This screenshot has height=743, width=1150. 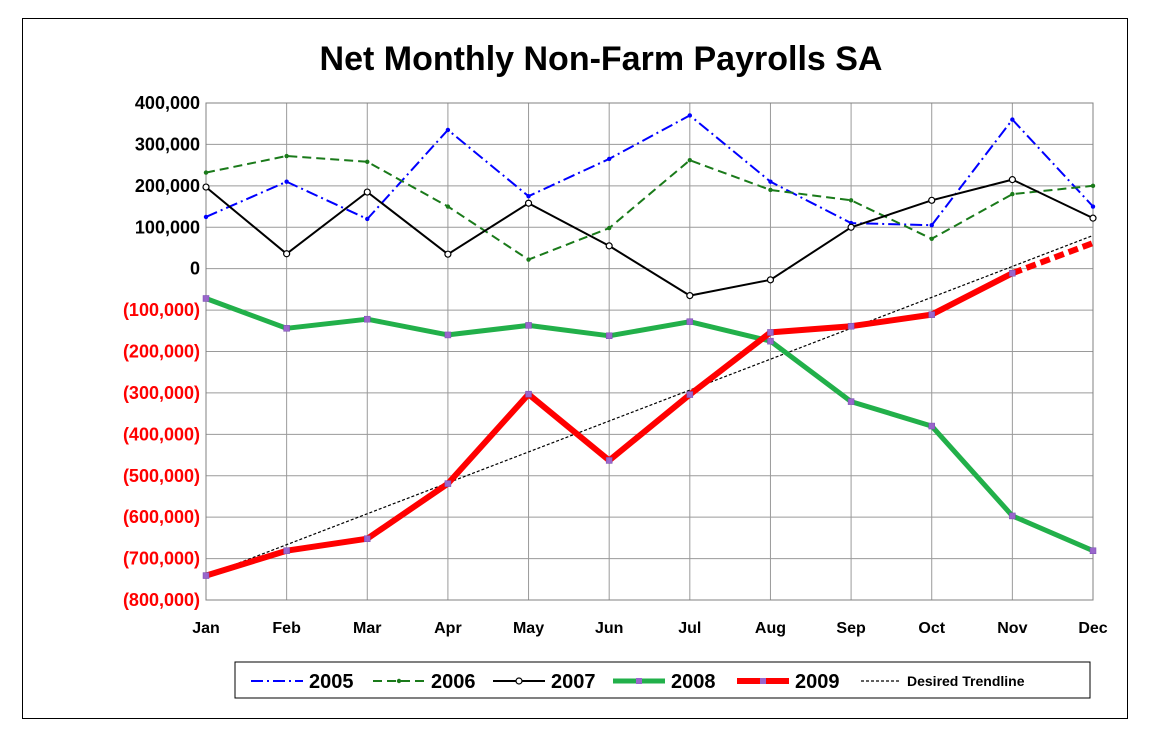 I want to click on x-tick-label: May, so click(x=528, y=628).